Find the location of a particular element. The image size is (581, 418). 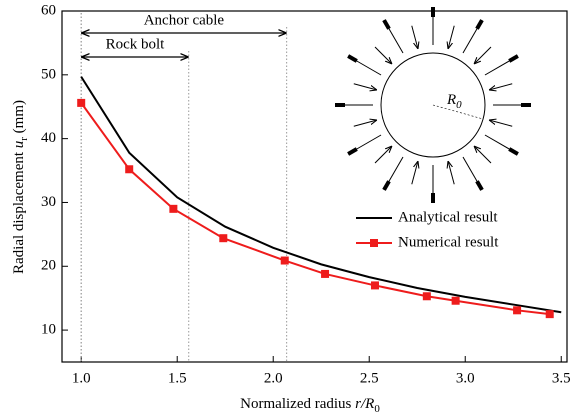

x-tick-label: 2.5 is located at coordinates (369, 378).